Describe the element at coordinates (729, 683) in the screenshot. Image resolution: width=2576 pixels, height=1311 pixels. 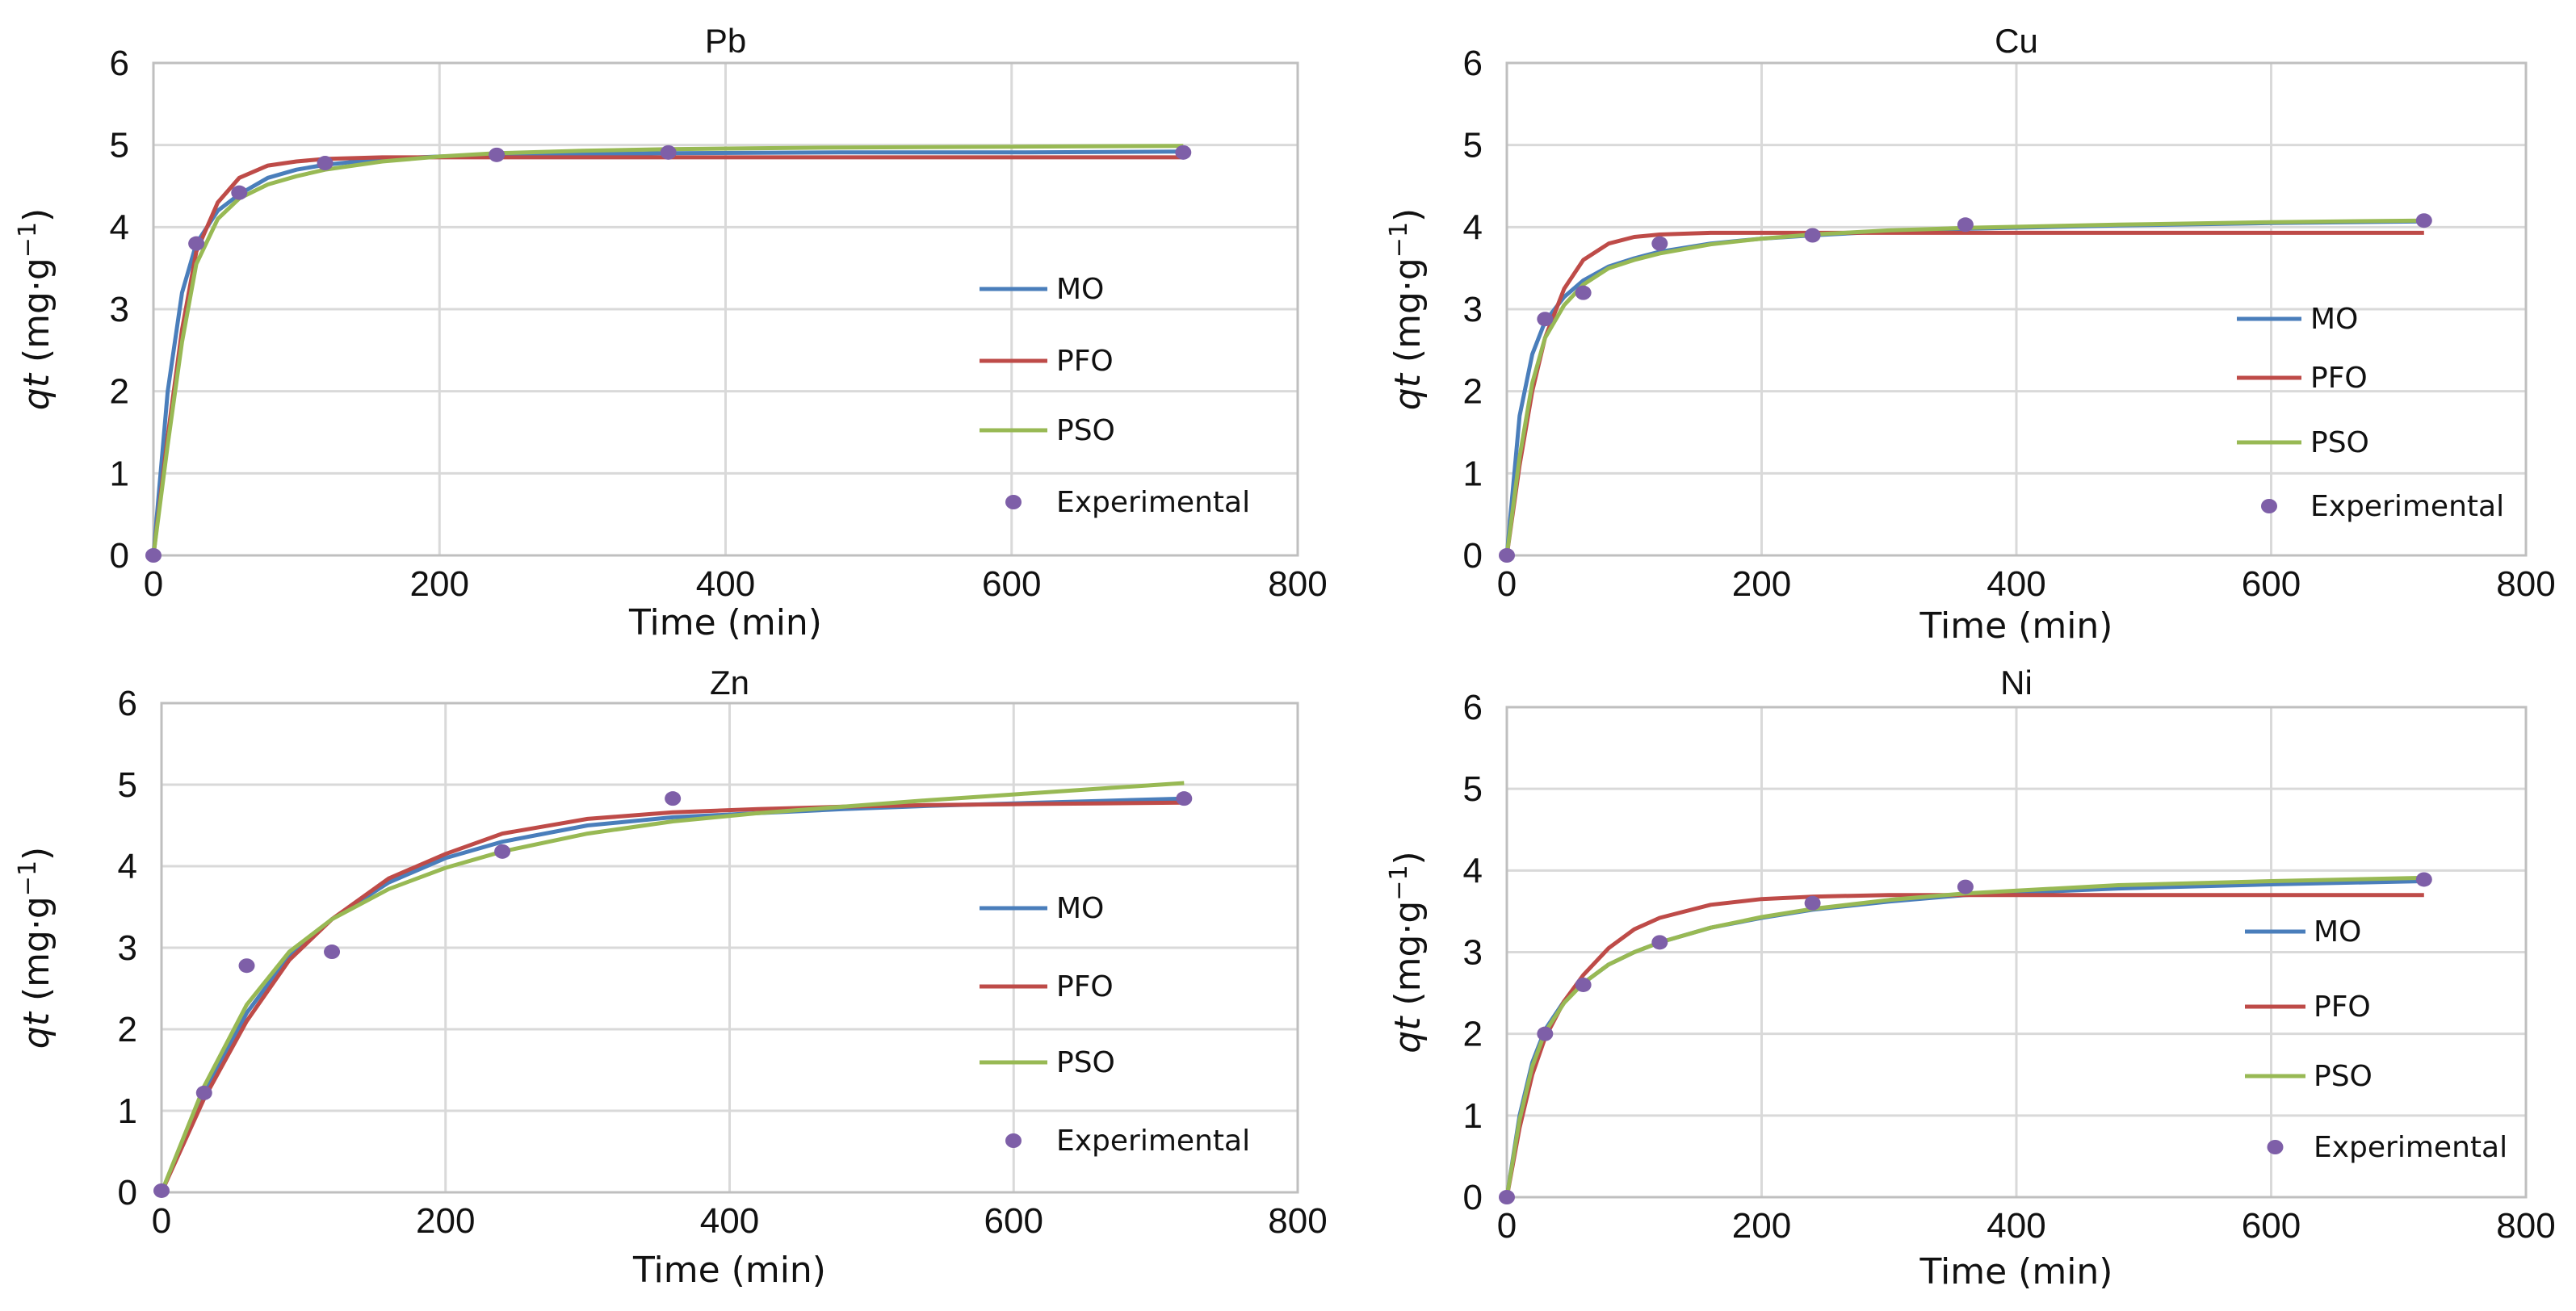
I see `chart-title: Zn` at that location.